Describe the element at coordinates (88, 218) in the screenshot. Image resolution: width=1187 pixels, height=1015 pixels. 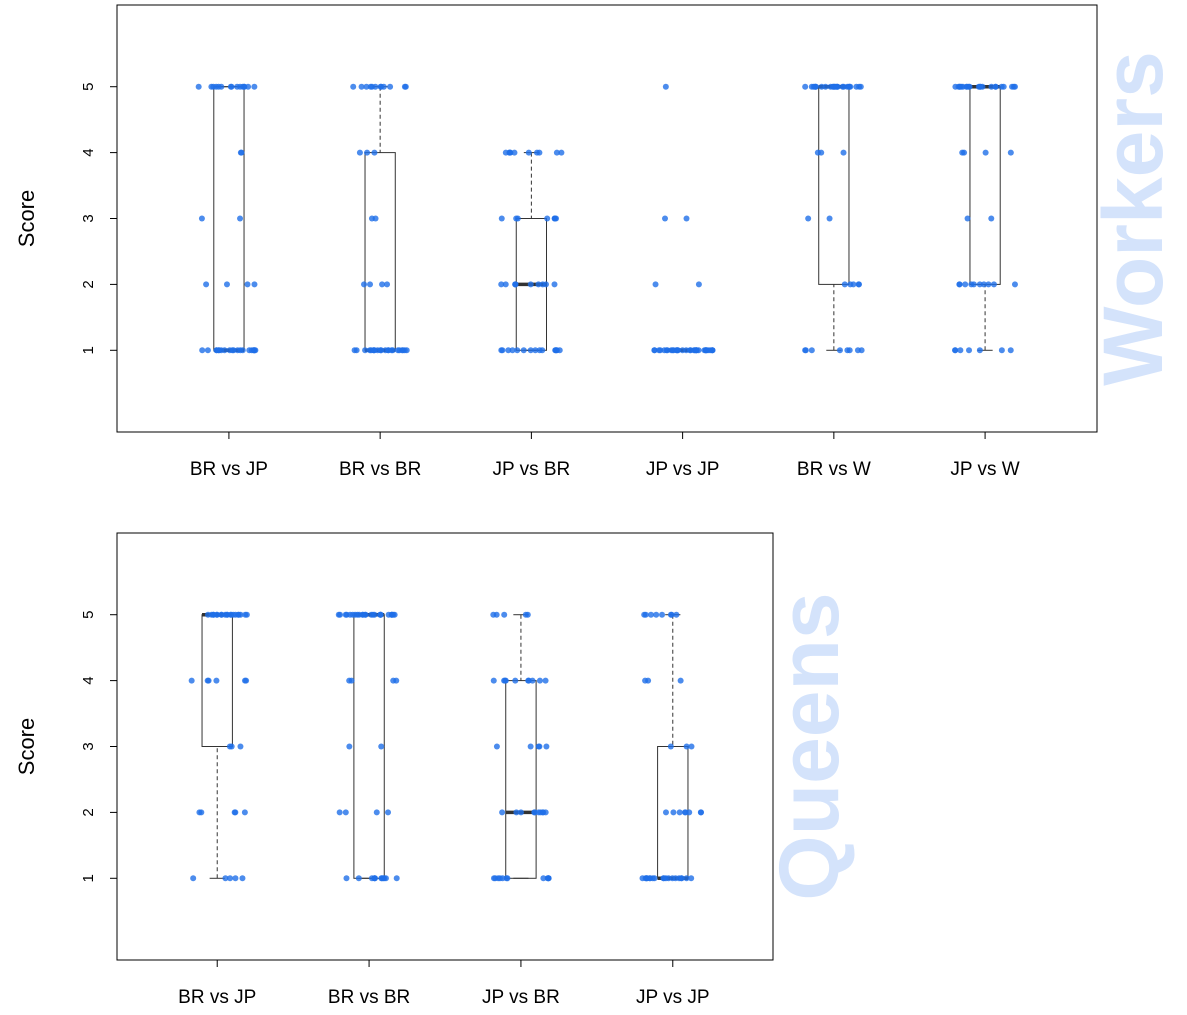
I see `y-tick-label: 3` at that location.